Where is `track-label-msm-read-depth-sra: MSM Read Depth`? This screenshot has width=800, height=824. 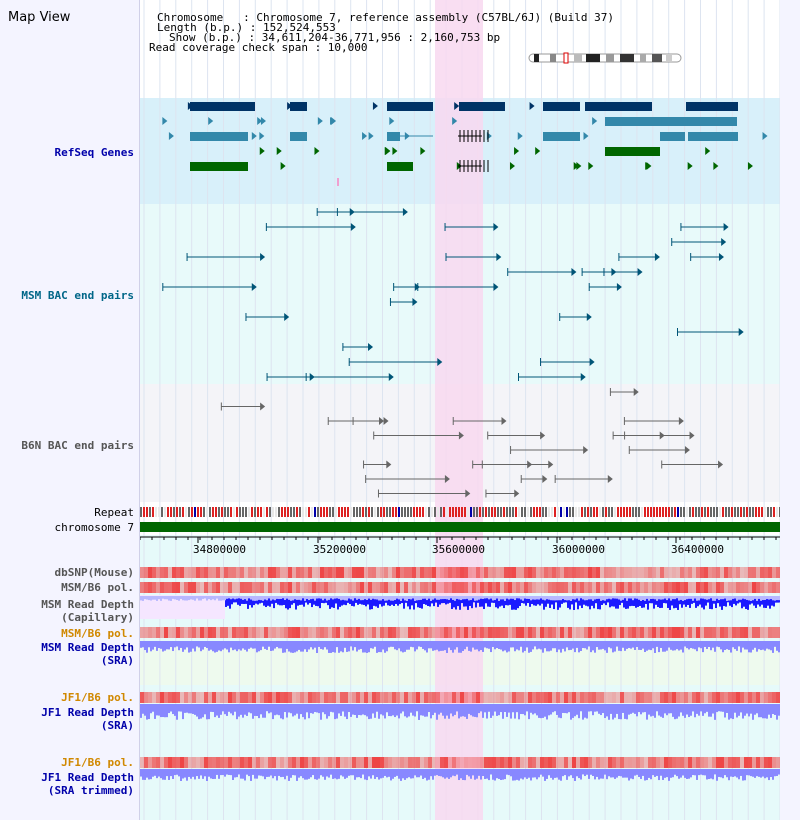
track-label-msm-read-depth-sra: MSM Read Depth is located at coordinates (87, 647).